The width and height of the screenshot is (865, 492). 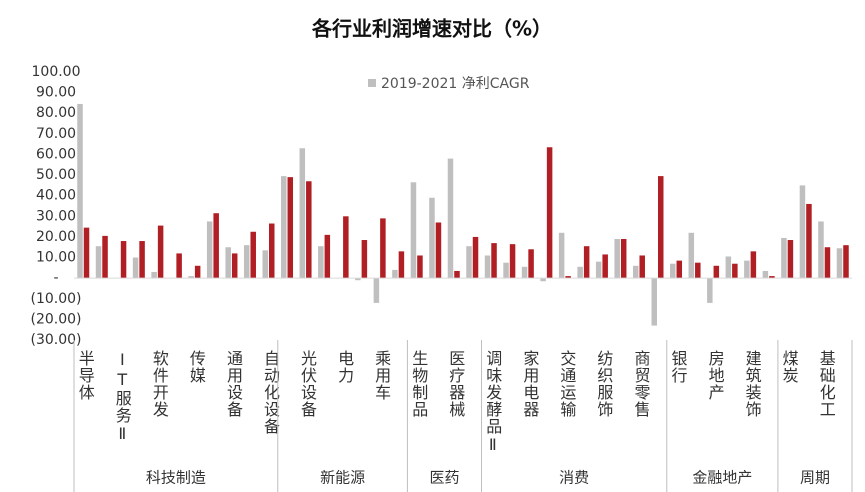 I want to click on y-tick-label: 100.00, so click(x=56, y=72).